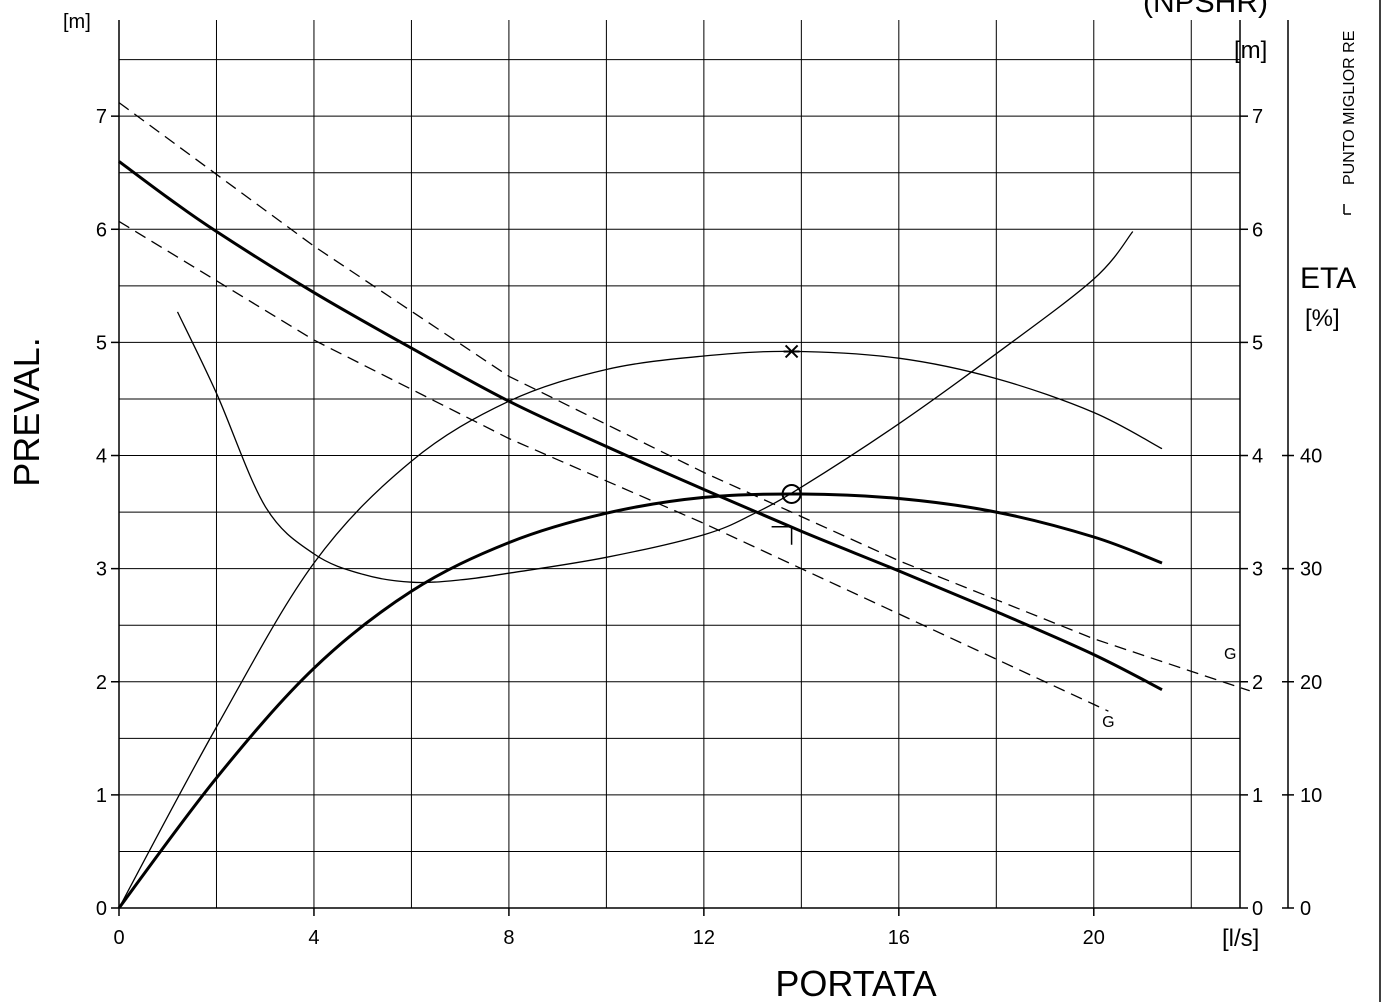 The height and width of the screenshot is (1002, 1396). Describe the element at coordinates (26, 411) in the screenshot. I see `y-axis-label: PREVAL.` at that location.